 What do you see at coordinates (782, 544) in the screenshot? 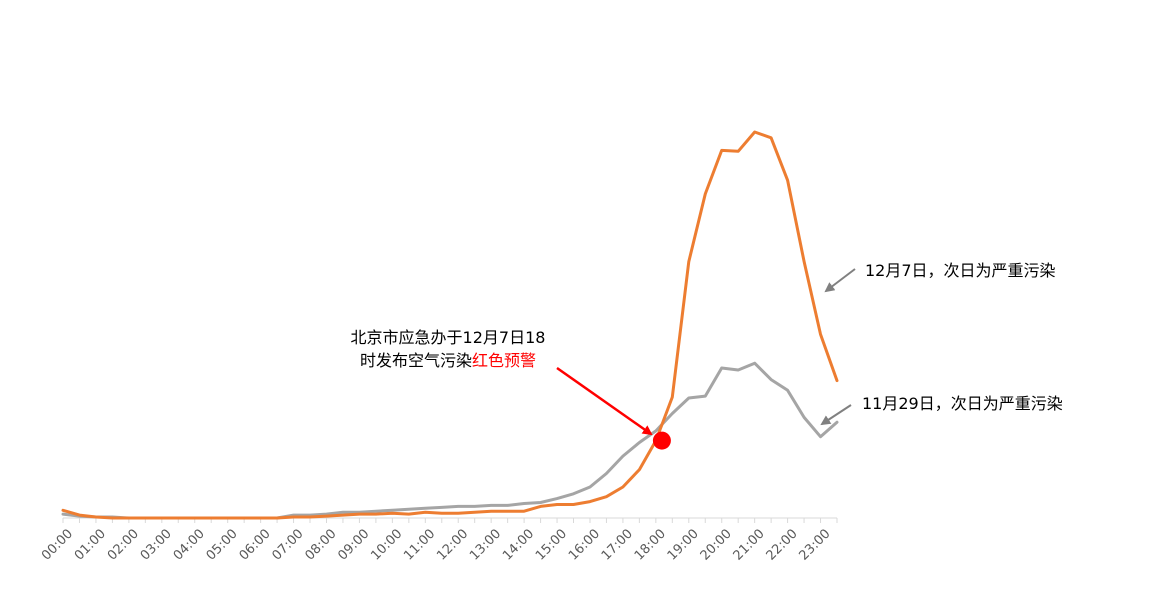
I see `x-tick-label: 22:00` at bounding box center [782, 544].